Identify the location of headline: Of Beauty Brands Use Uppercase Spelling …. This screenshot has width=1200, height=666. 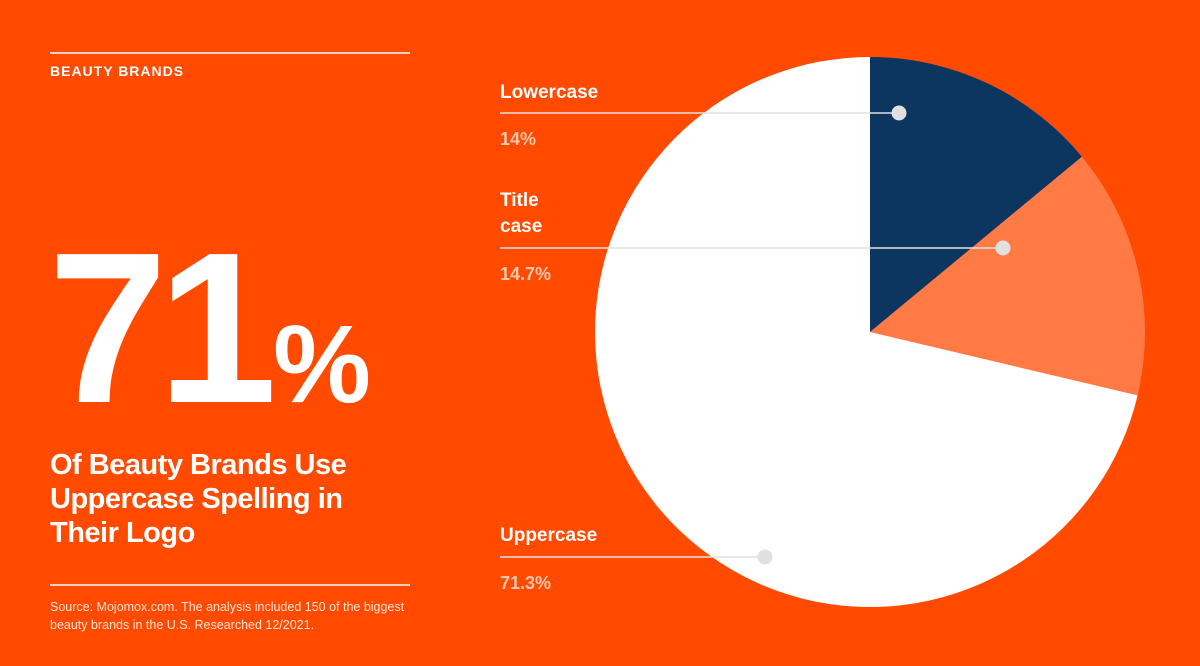
(198, 499).